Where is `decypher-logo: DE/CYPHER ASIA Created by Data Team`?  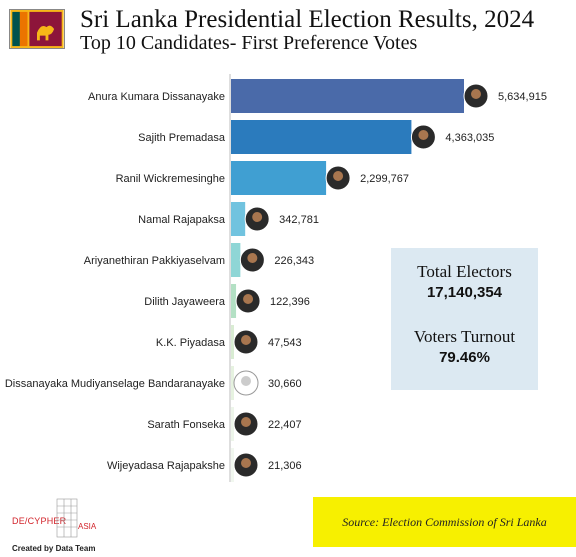 decypher-logo: DE/CYPHER ASIA Created by Data Team is located at coordinates (72, 525).